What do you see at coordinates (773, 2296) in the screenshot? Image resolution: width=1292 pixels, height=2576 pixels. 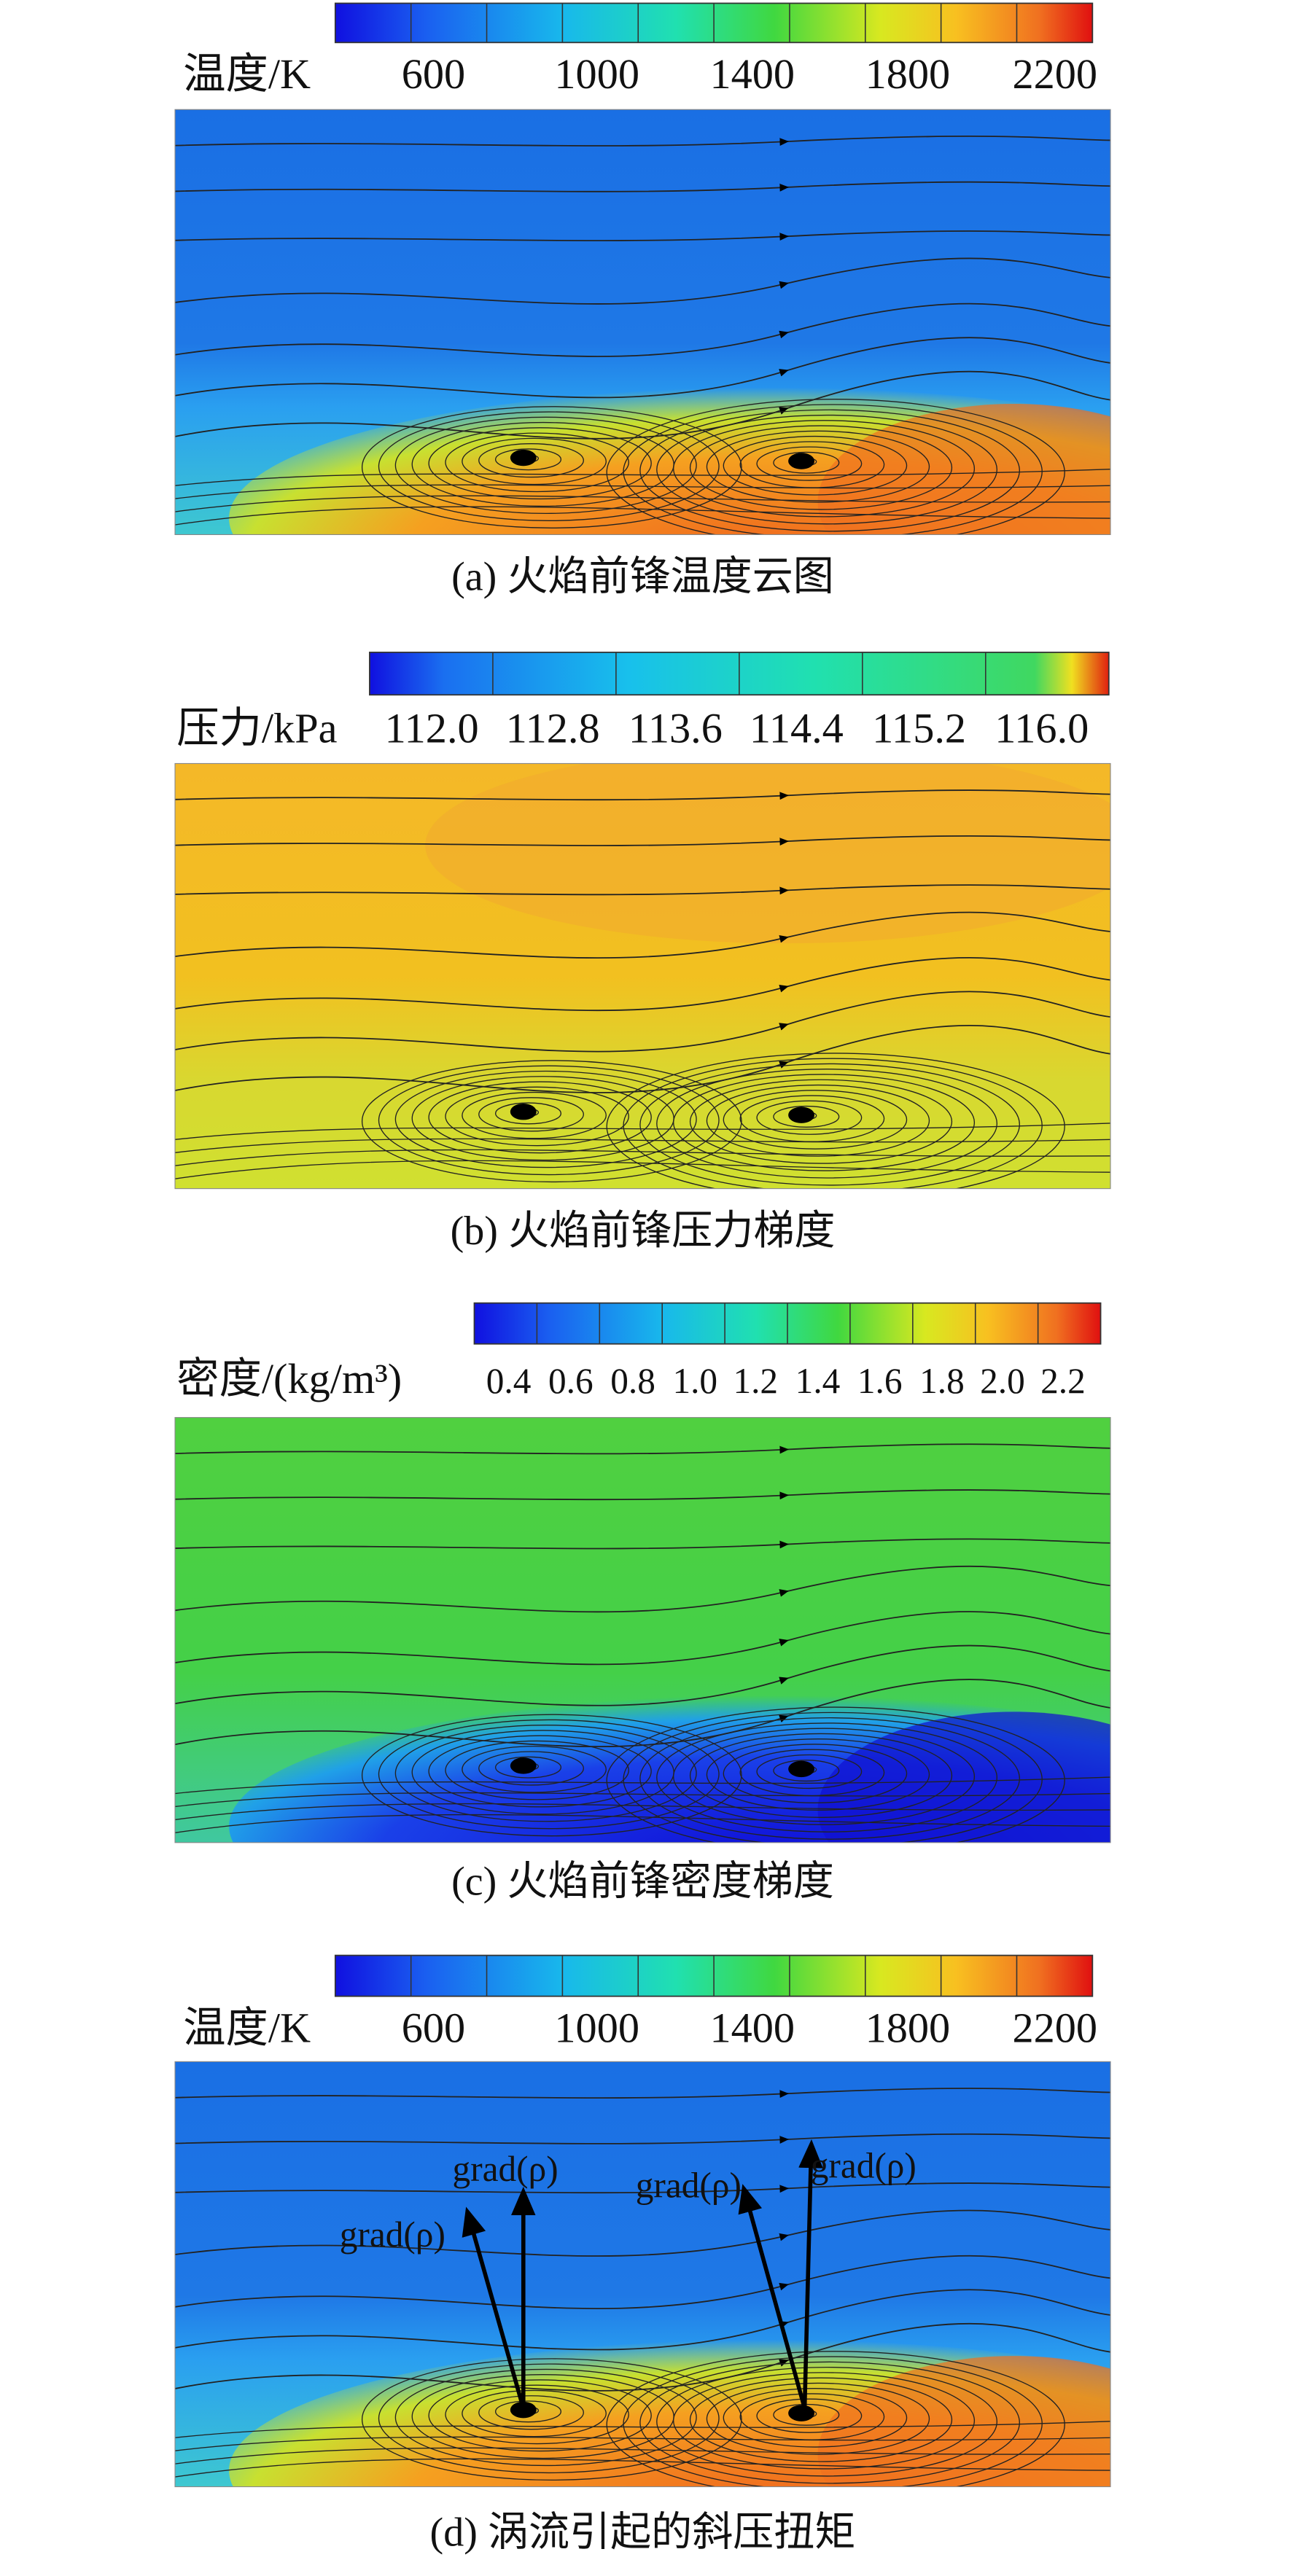 I see `gradient-arrow` at bounding box center [773, 2296].